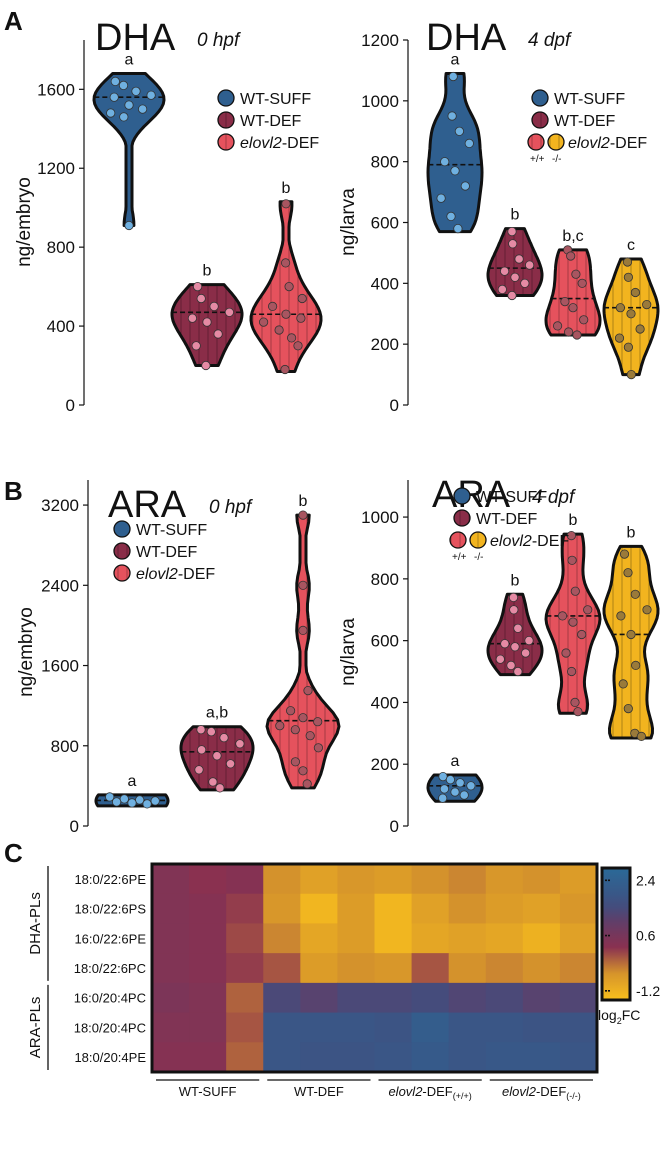  Describe the element at coordinates (303, 501) in the screenshot. I see `significance-letter: b` at that location.